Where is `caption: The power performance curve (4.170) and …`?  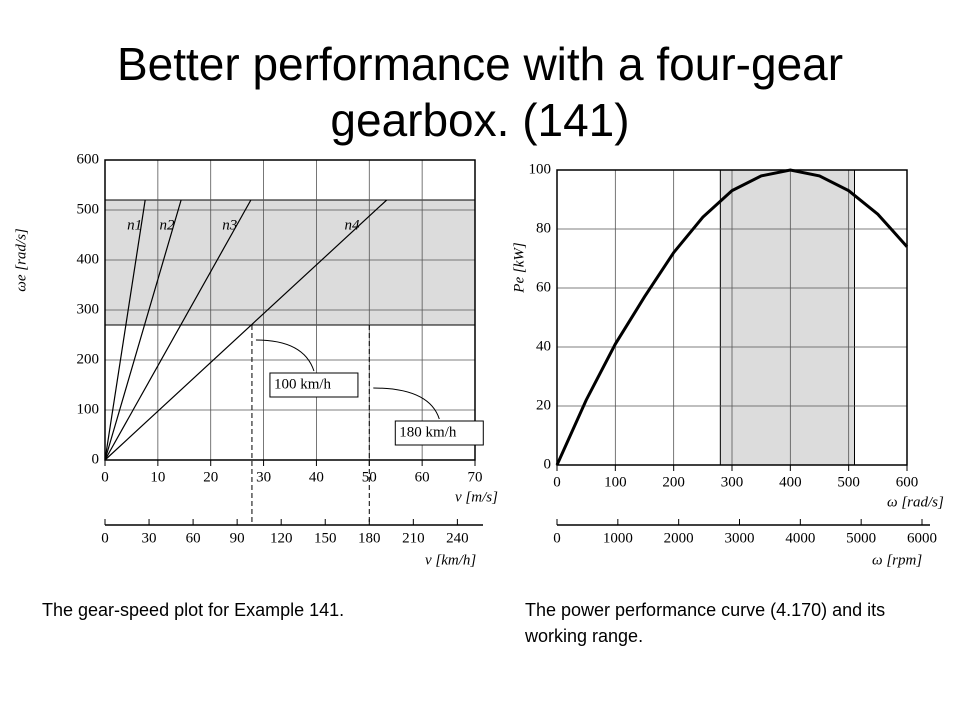
caption: The power performance curve (4.170) and … is located at coordinates (705, 623).